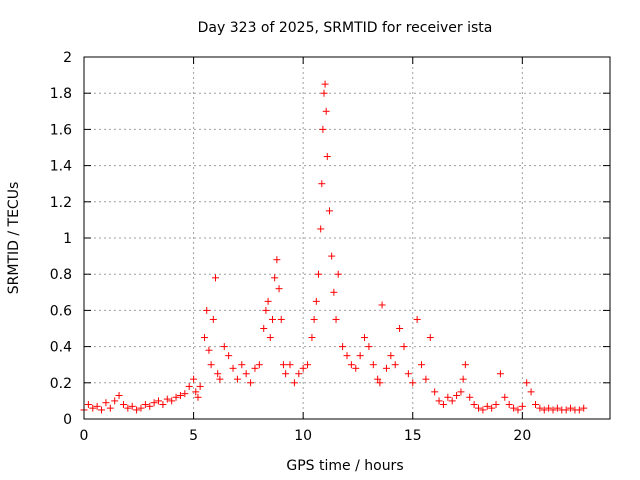 Image resolution: width=640 pixels, height=480 pixels. What do you see at coordinates (61, 130) in the screenshot?
I see `y-tick-label: 1.6` at bounding box center [61, 130].